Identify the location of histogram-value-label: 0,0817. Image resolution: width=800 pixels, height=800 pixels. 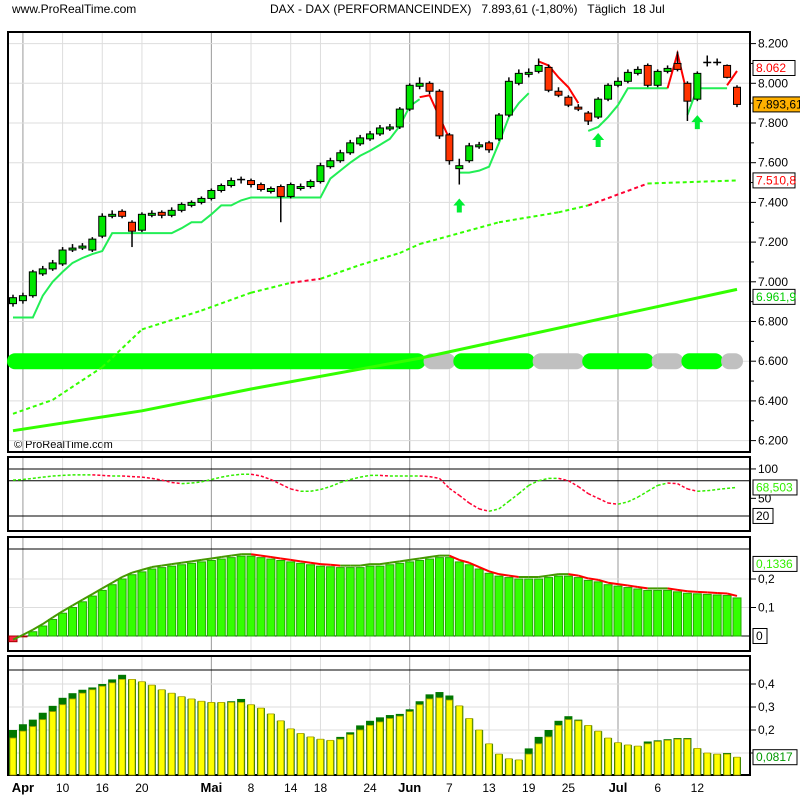
(775, 757).